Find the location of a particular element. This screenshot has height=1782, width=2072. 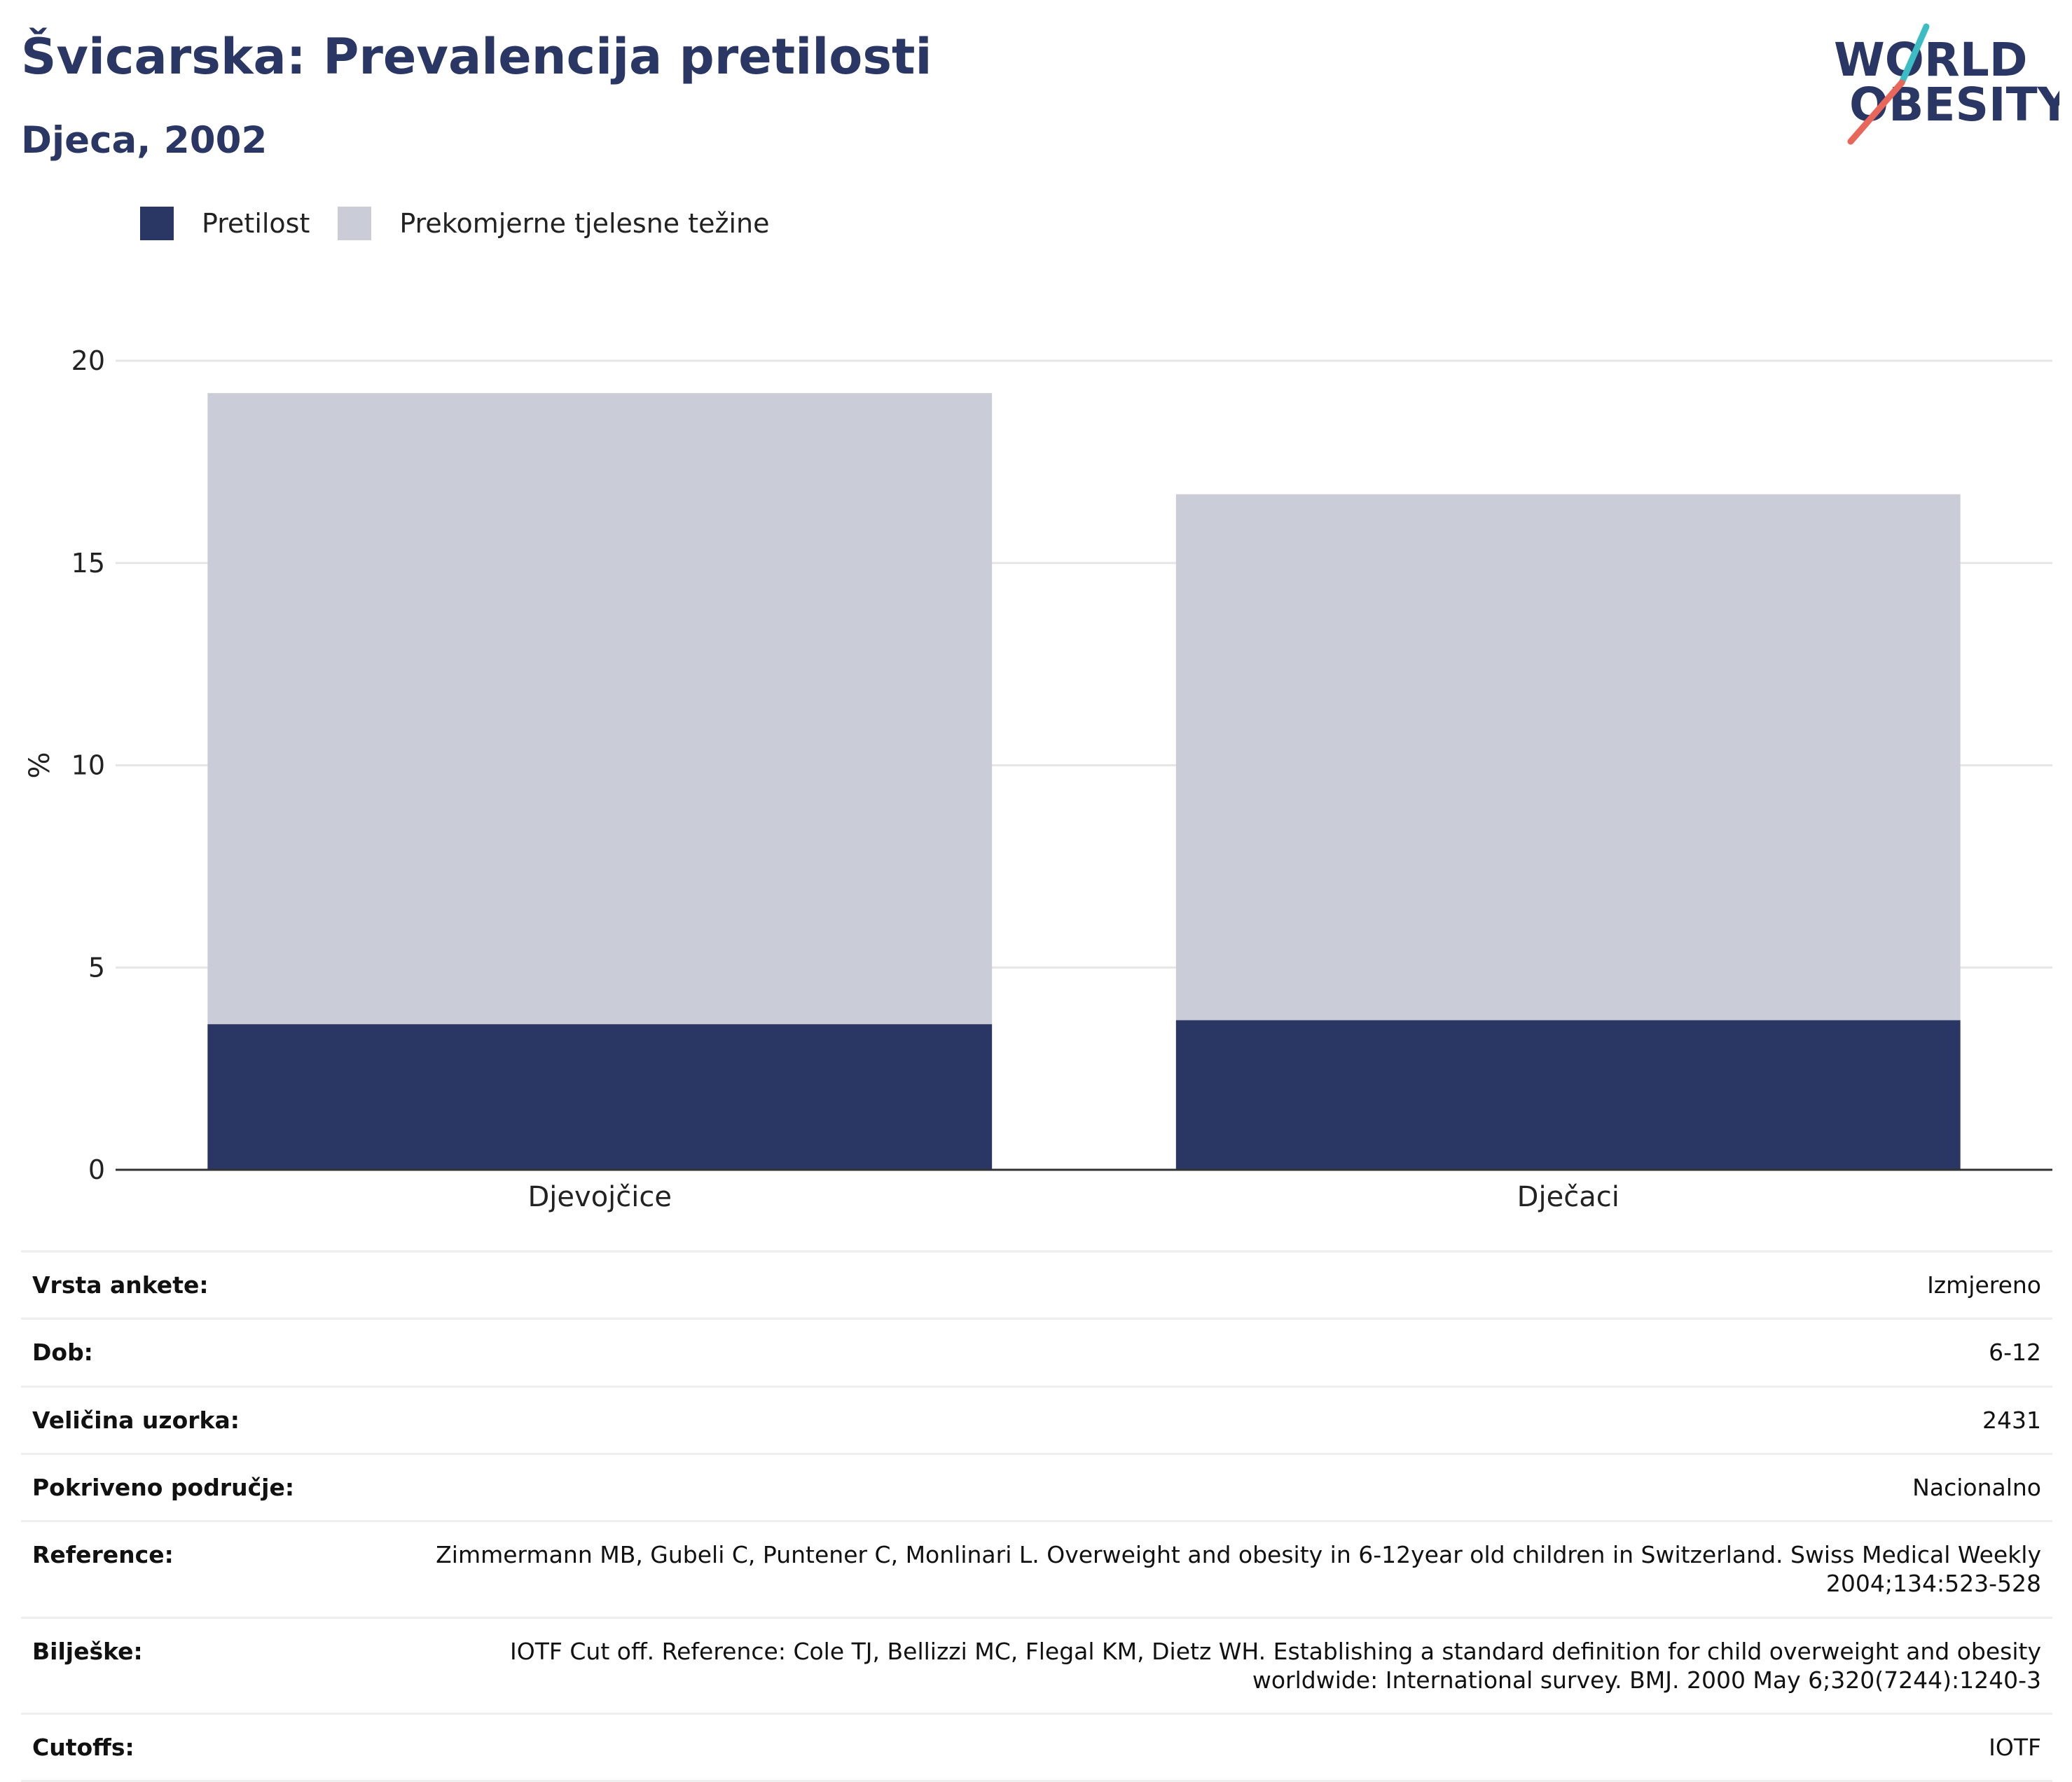

info-row: Veličina uzorka: 2431 is located at coordinates (1037, 1419).